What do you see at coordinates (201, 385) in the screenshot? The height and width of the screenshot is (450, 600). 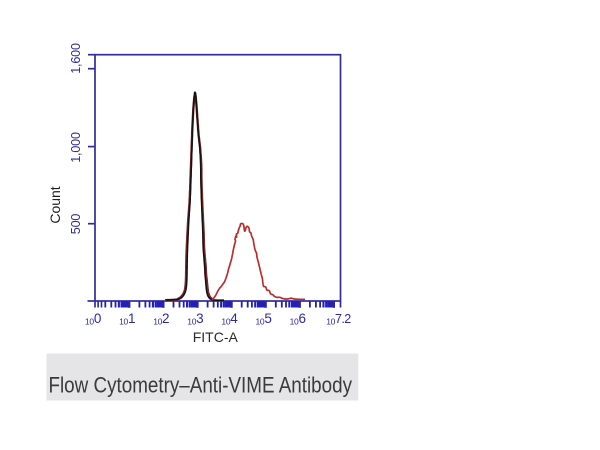 I see `svg-text:Flow Cytometry–Anti-VIME Antib: Flow Cytometry–Anti-VIME Antibody` at bounding box center [201, 385].